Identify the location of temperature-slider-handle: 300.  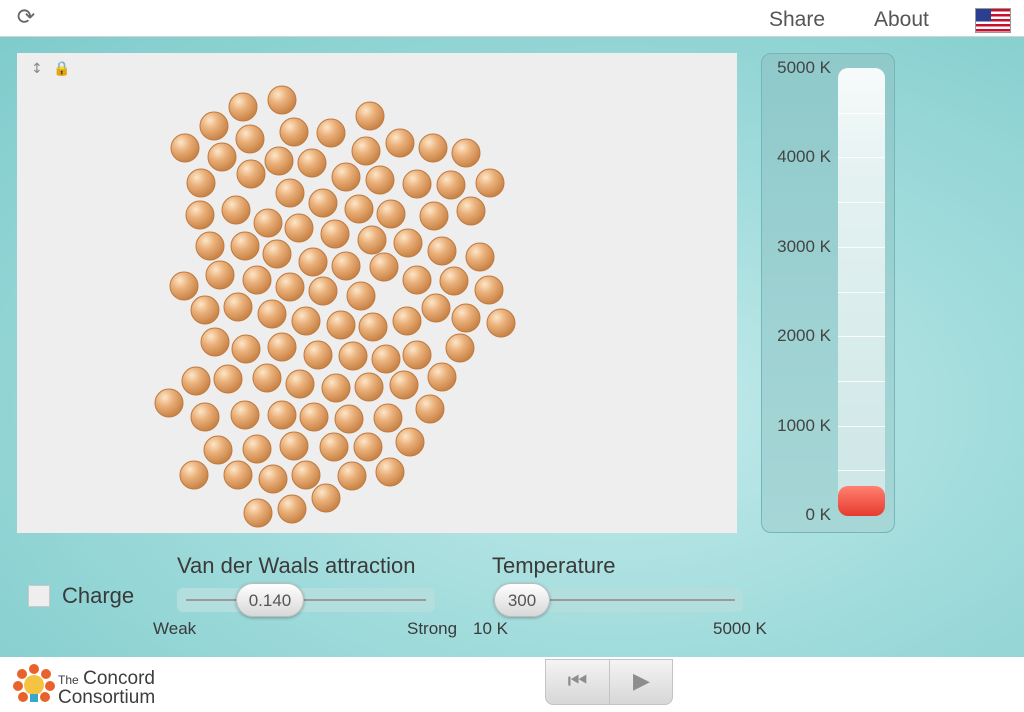
(522, 600).